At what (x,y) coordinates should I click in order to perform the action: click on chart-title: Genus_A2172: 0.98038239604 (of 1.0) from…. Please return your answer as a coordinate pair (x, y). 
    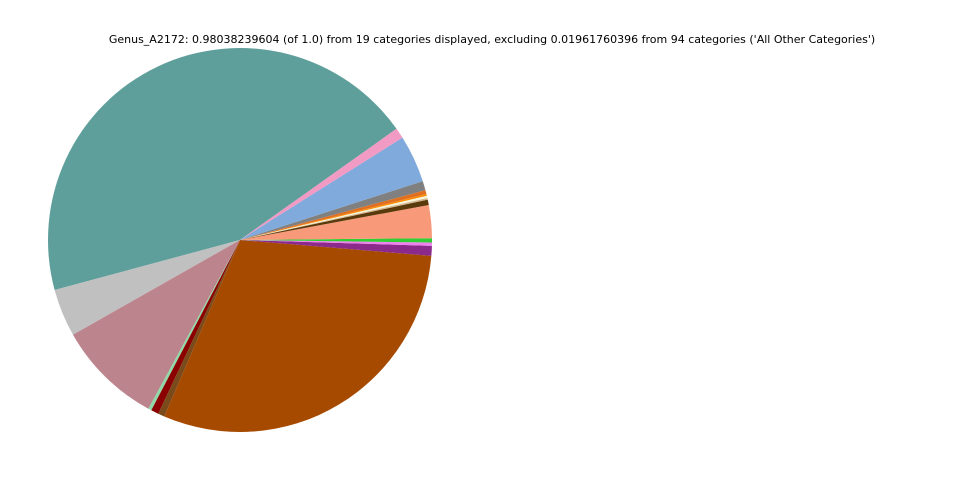
    Looking at the image, I should click on (492, 39).